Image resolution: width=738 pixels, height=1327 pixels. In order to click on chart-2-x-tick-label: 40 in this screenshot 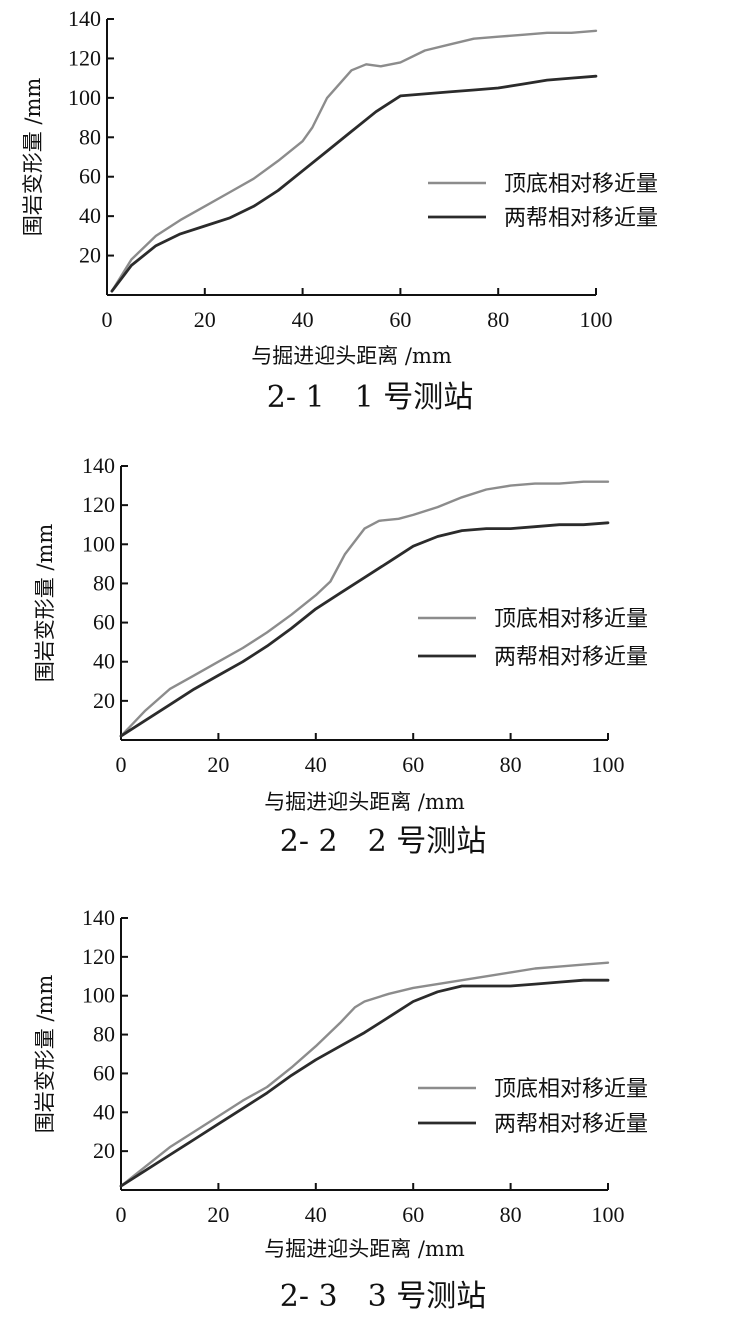, I will do `click(316, 764)`.